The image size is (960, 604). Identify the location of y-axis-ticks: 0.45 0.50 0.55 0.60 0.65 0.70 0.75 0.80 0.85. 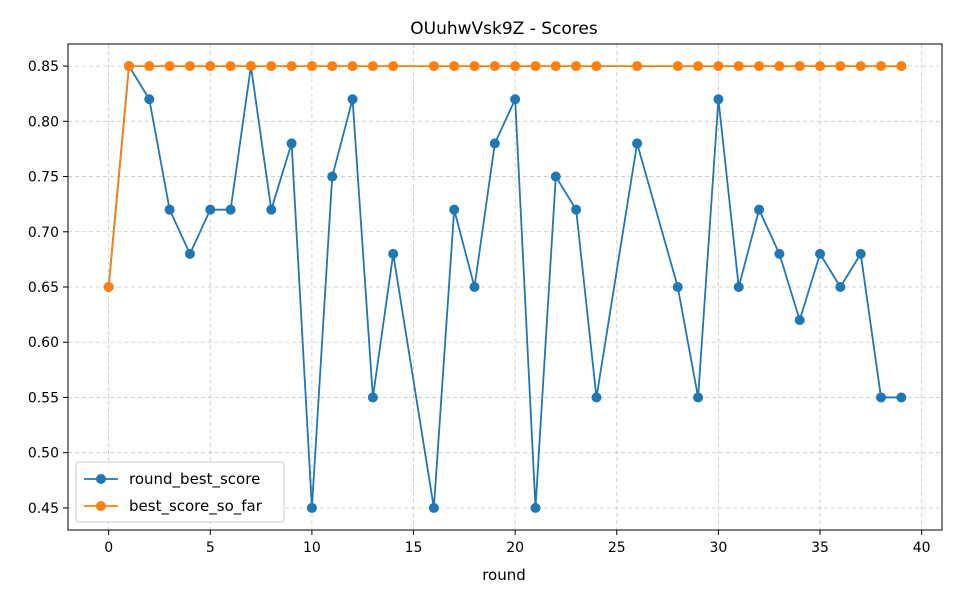
(48, 288).